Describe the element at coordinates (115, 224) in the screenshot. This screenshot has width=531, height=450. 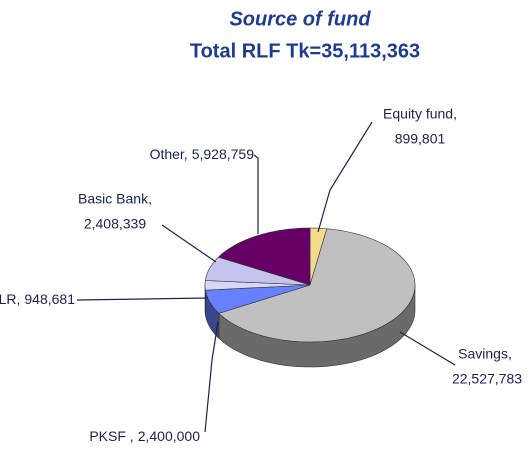
I see `data-label: 2,408,339` at that location.